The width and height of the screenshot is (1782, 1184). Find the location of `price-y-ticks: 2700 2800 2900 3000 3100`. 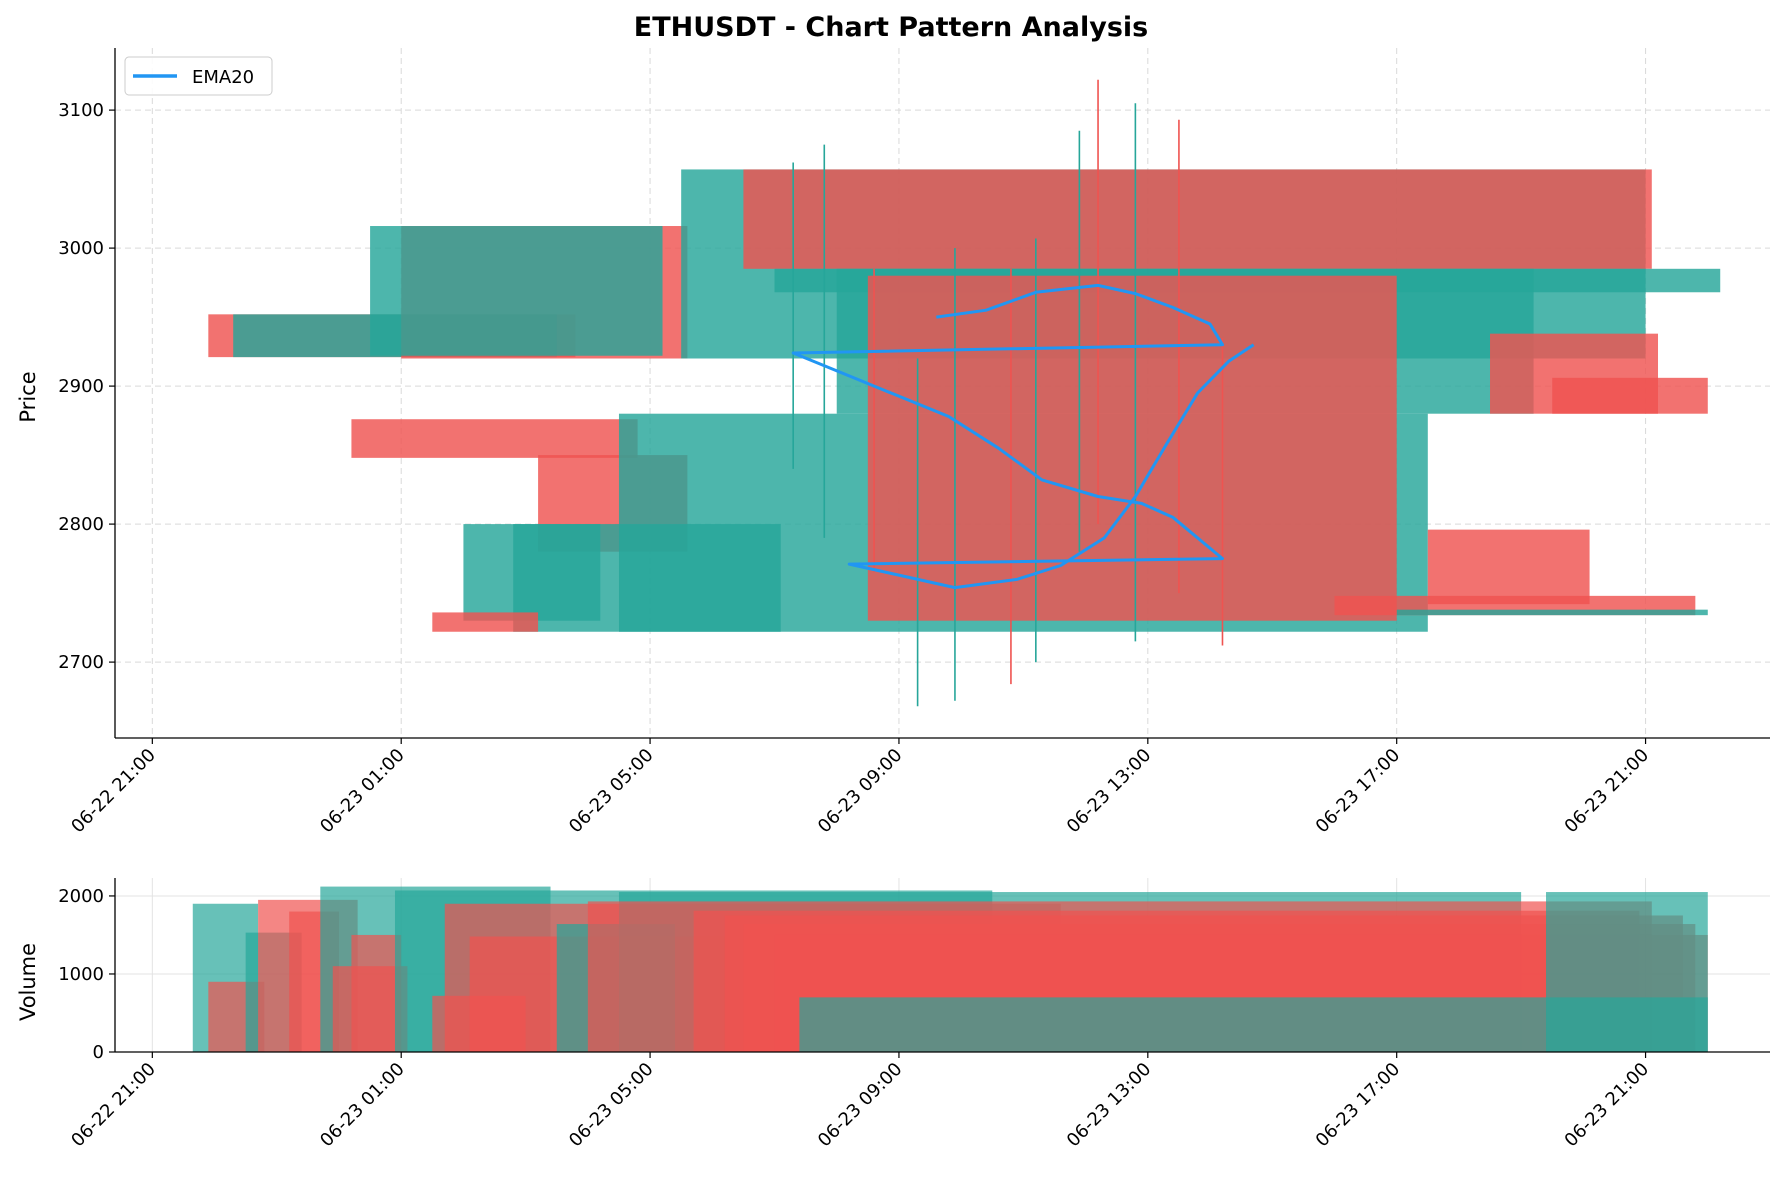

price-y-ticks: 2700 2800 2900 3000 3100 is located at coordinates (86, 386).